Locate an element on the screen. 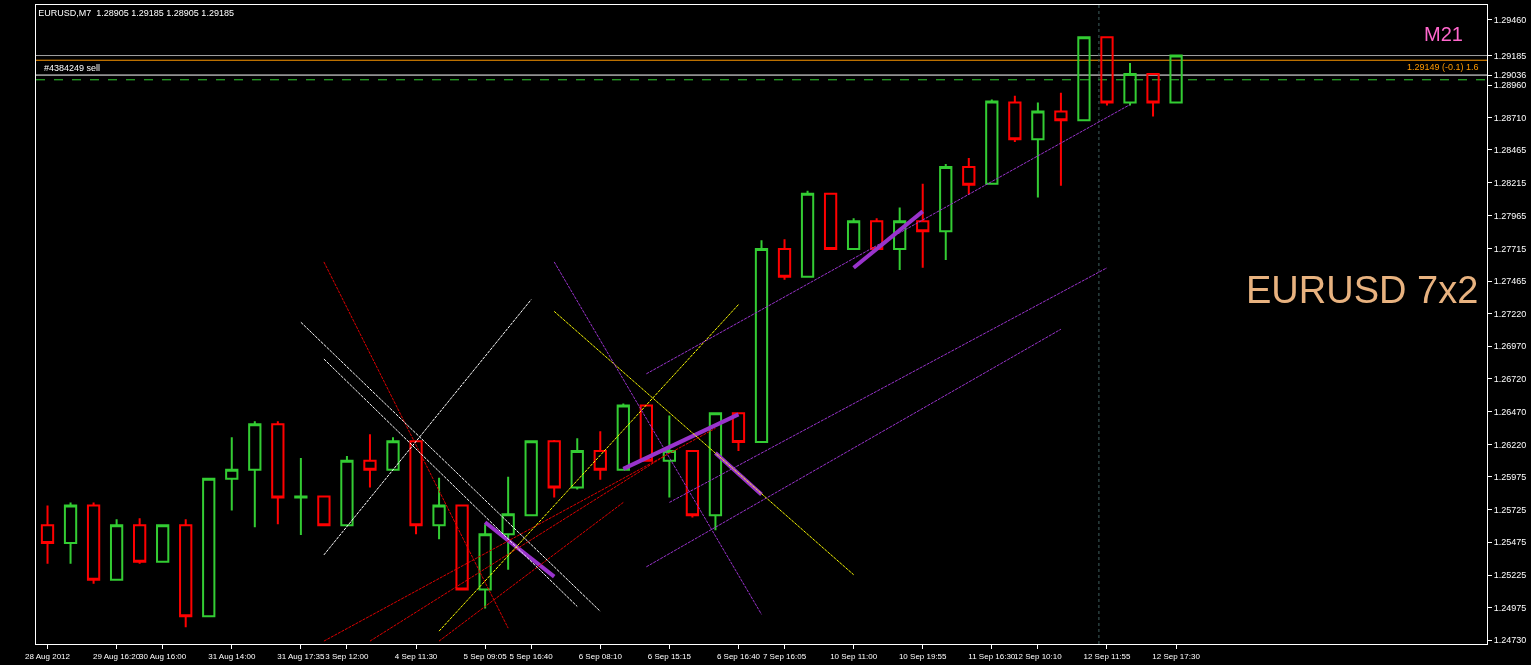  x-tick-label: 12 Sep 10:10 is located at coordinates (1038, 656).